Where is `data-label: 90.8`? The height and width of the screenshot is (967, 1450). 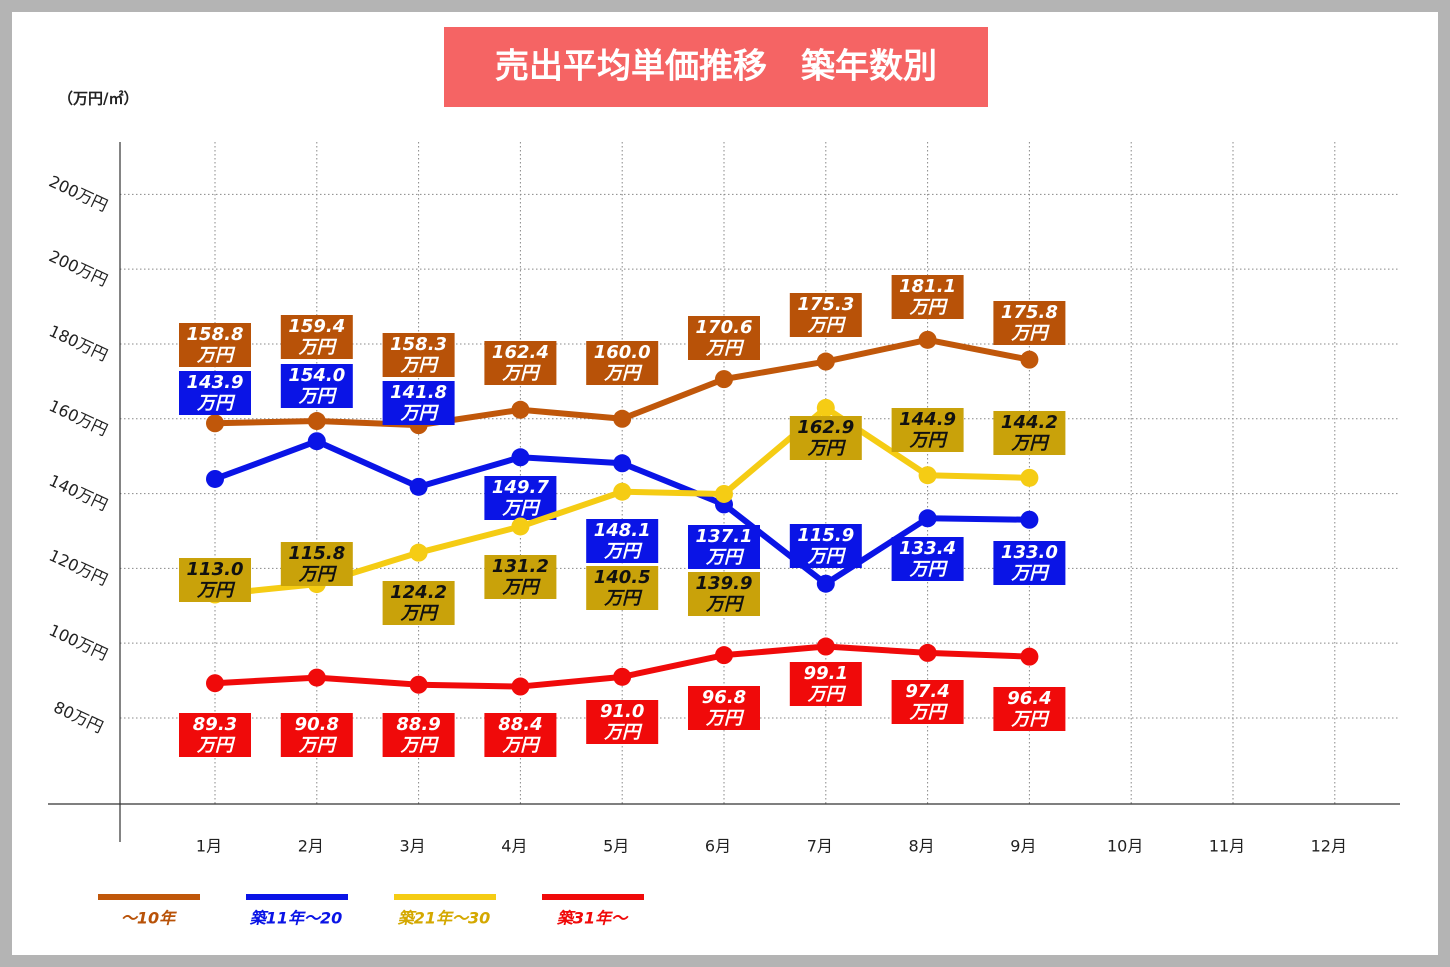 data-label: 90.8 is located at coordinates (317, 724).